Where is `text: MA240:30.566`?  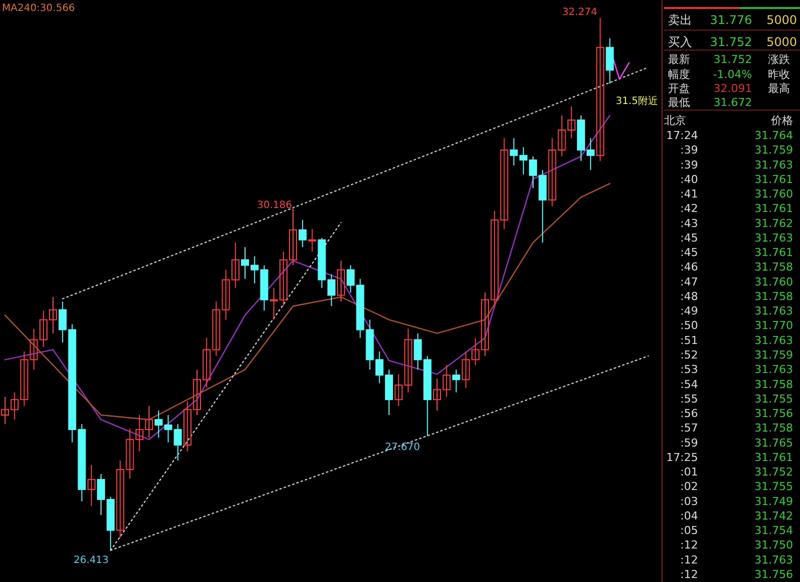 text: MA240:30.566 is located at coordinates (38, 8).